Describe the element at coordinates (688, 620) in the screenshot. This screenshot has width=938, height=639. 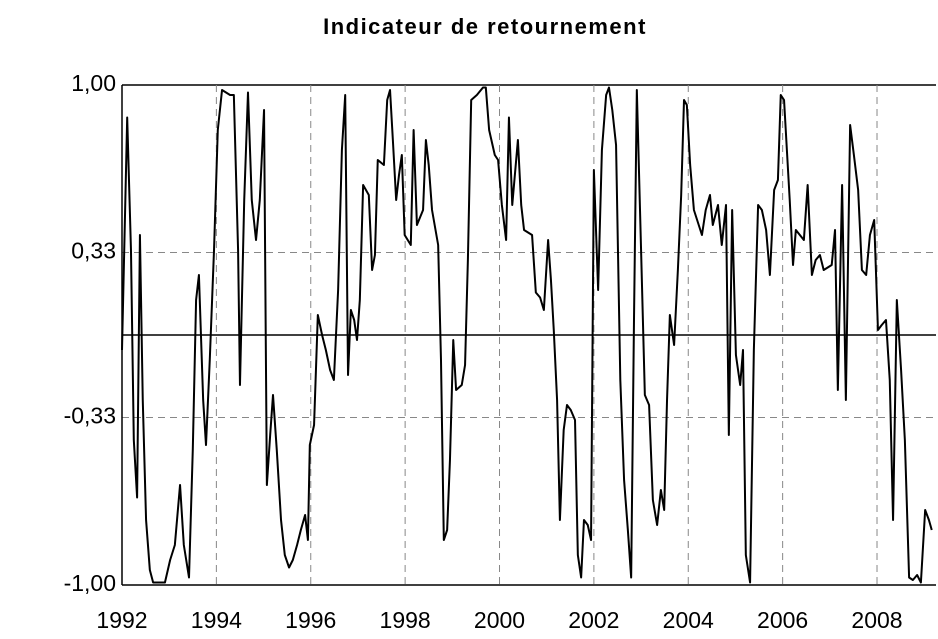
I see `x-tick-label: 2004` at that location.